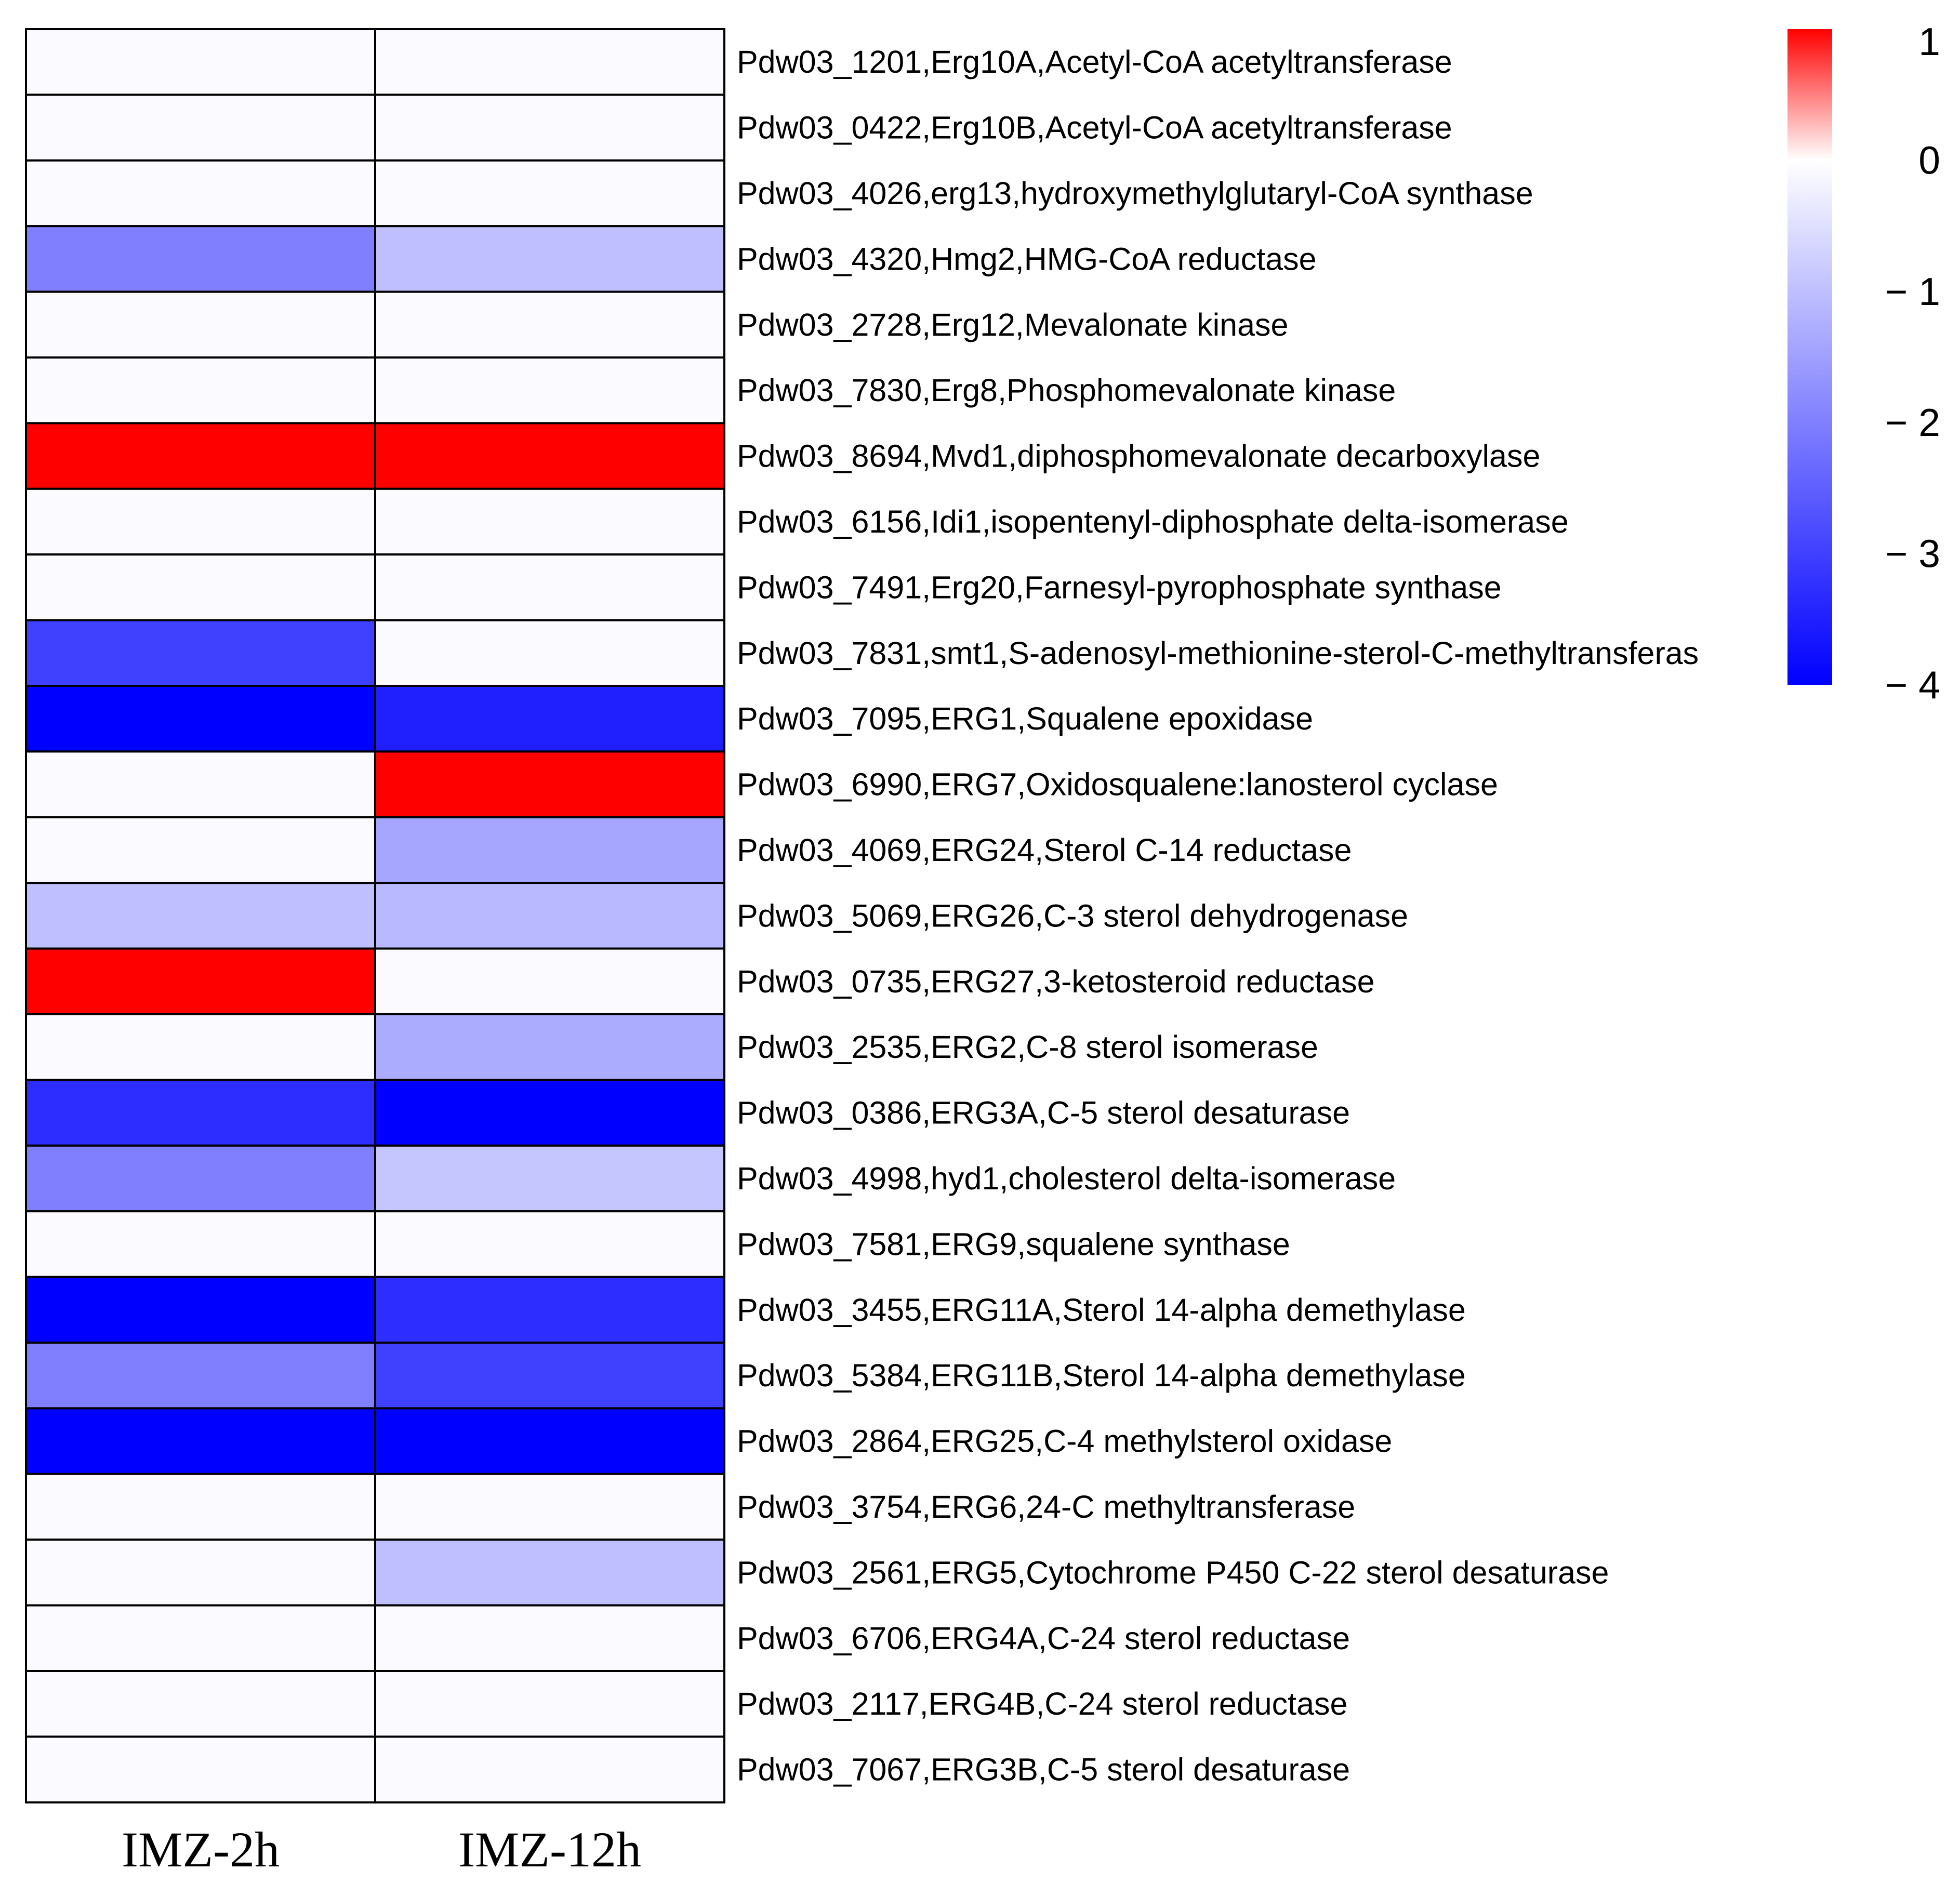 The height and width of the screenshot is (1896, 1960). Describe the element at coordinates (1042, 1703) in the screenshot. I see `row-label: Pdw03_2117,ERG4B,C-24 sterol reductase` at that location.